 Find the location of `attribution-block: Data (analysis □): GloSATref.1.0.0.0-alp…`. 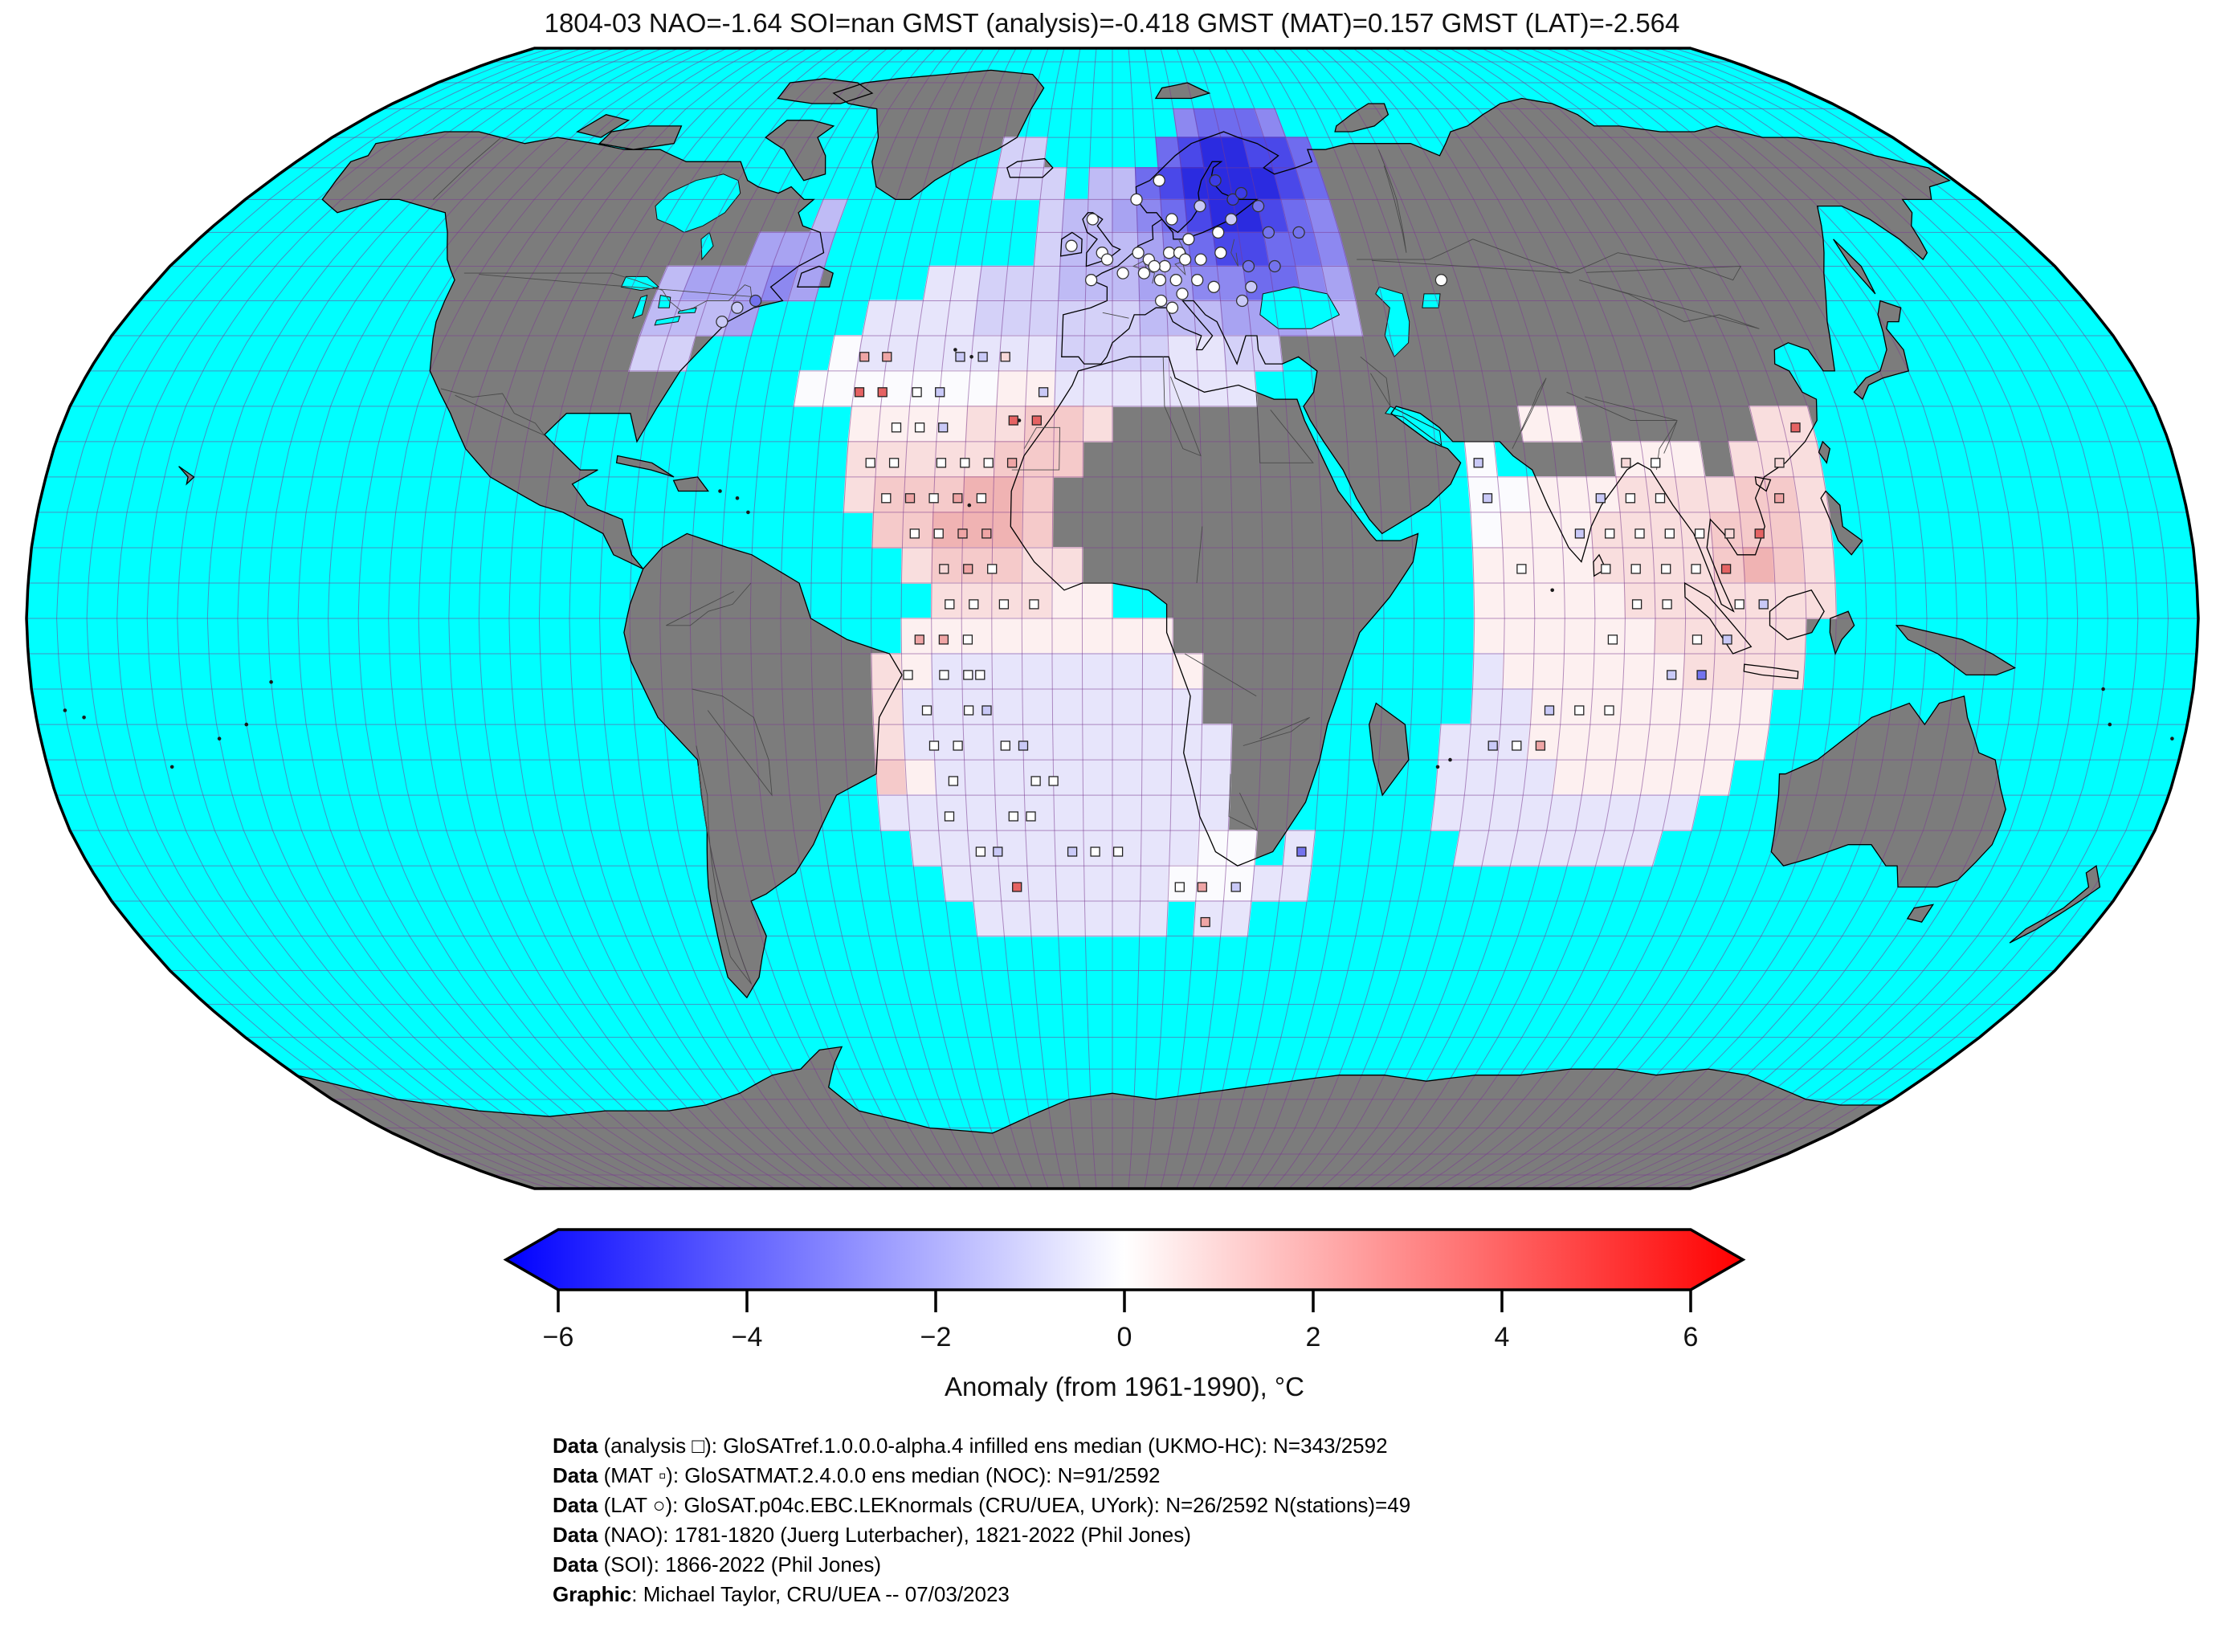

attribution-block: Data (analysis □): GloSATref.1.0.0.0-alp… is located at coordinates (981, 1520).